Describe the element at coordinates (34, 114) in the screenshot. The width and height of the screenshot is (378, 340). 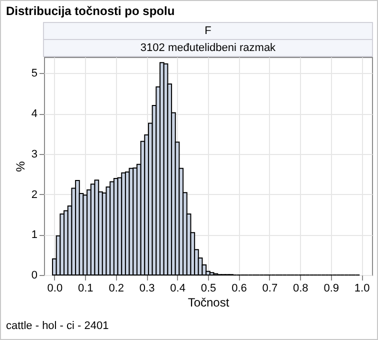
I see `y-tick-label: 4` at that location.